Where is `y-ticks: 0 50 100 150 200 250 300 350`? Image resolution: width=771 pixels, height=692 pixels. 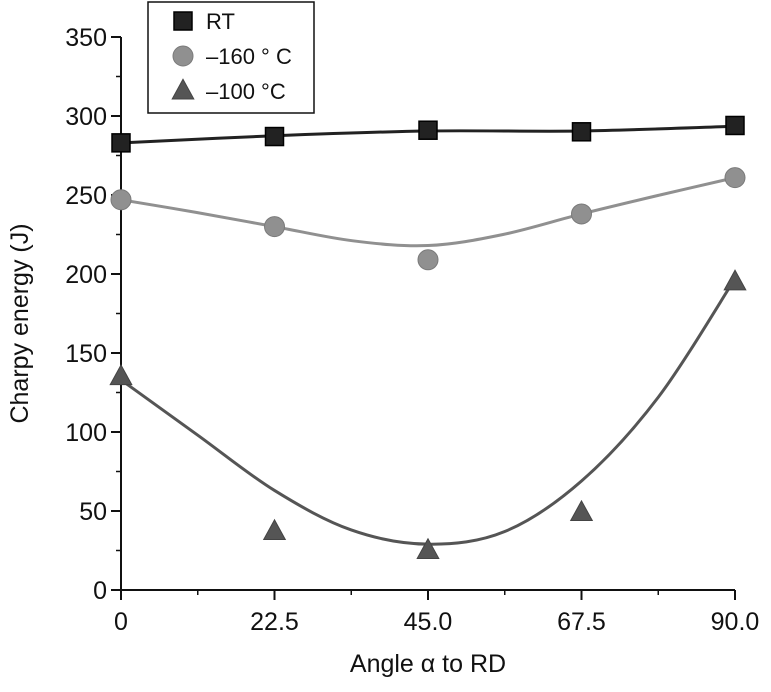
y-ticks: 0 50 100 150 200 250 300 350 is located at coordinates (93, 314).